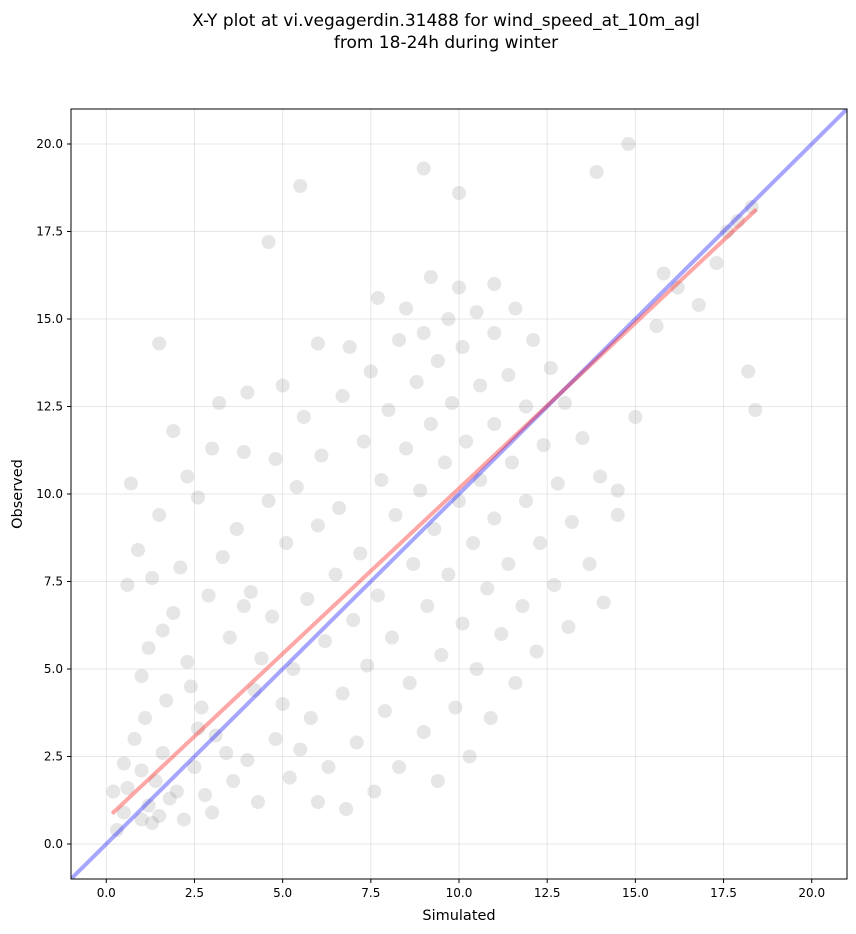  What do you see at coordinates (53, 494) in the screenshot?
I see `y-axis-ticks: 0.0 2.5 5.0 7.5 10.0 12.5 15.0 17.5 20.0` at bounding box center [53, 494].